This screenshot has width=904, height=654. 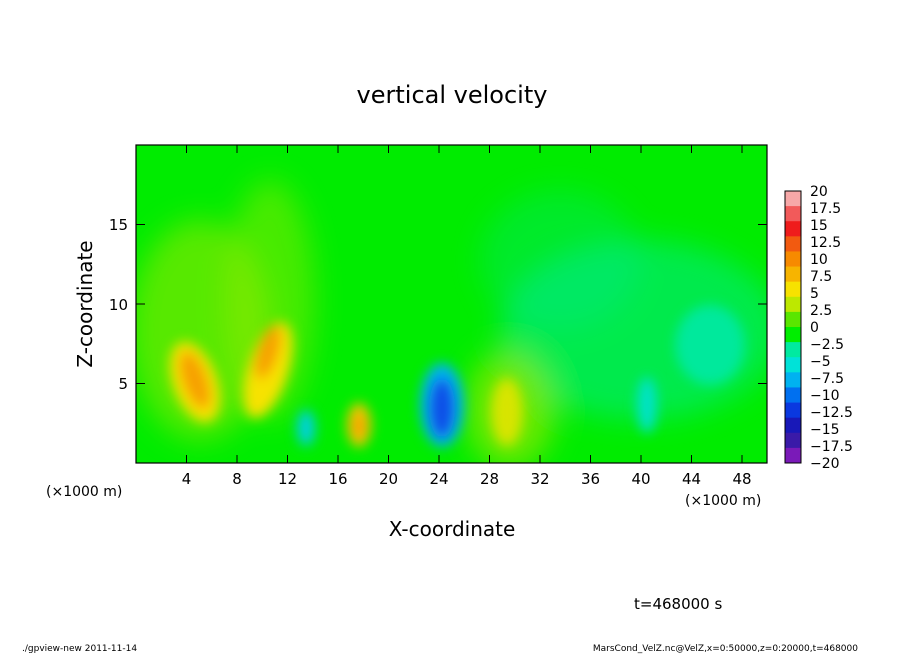 What do you see at coordinates (825, 430) in the screenshot?
I see `colorbar-label: −15` at bounding box center [825, 430].